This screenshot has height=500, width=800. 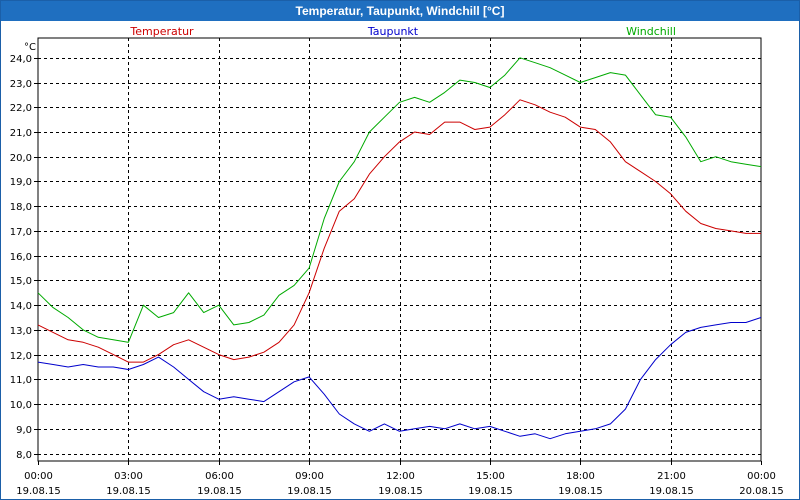 What do you see at coordinates (21, 59) in the screenshot?
I see `y-tick-label: 24,0` at bounding box center [21, 59].